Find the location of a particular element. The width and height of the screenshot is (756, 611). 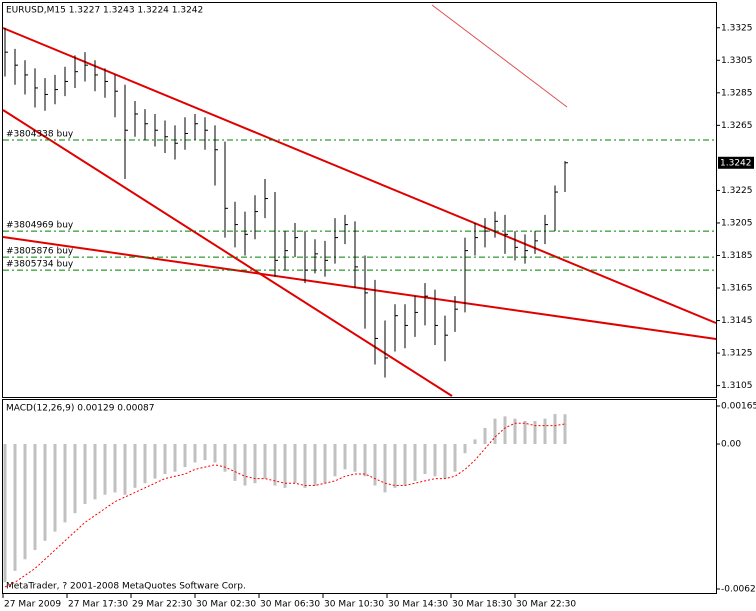

x-tick-label: 30 Mar 06:30 is located at coordinates (290, 605).